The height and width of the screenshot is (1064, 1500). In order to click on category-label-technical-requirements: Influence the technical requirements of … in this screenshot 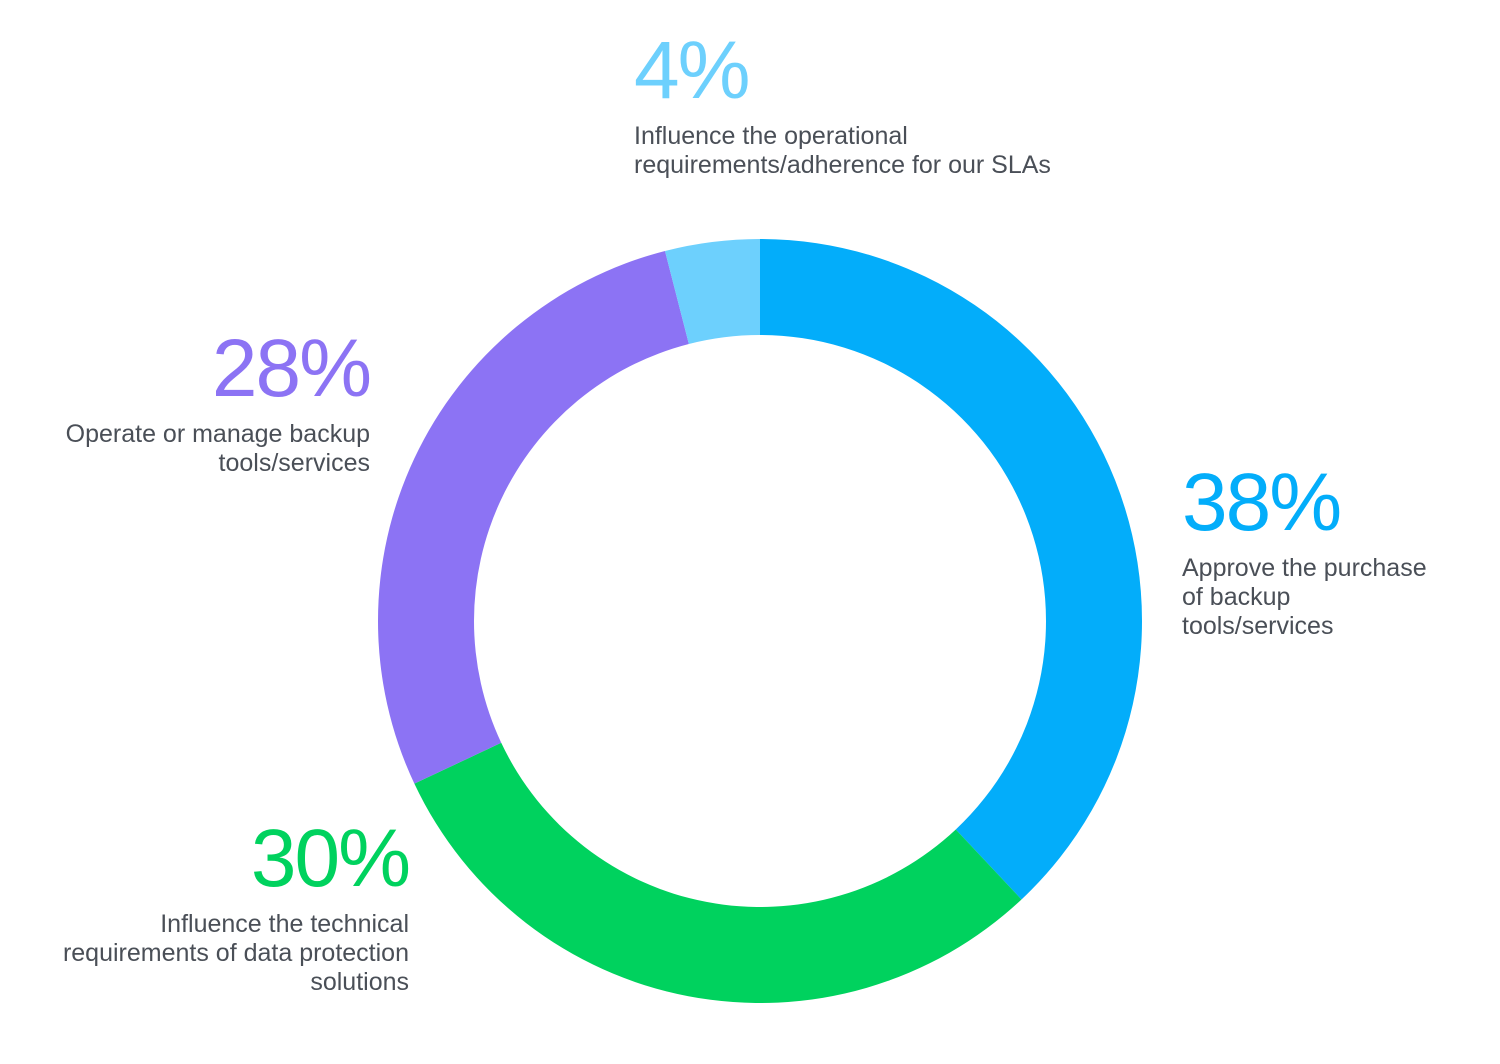, I will do `click(235, 953)`.